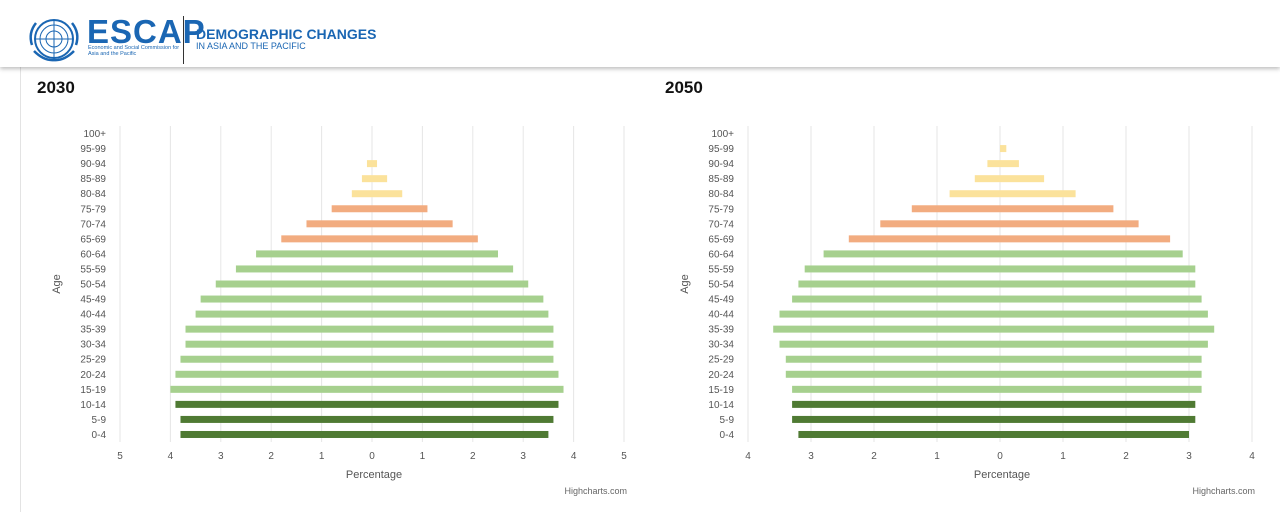  What do you see at coordinates (721, 179) in the screenshot?
I see `y-tick-label: 85-89` at bounding box center [721, 179].